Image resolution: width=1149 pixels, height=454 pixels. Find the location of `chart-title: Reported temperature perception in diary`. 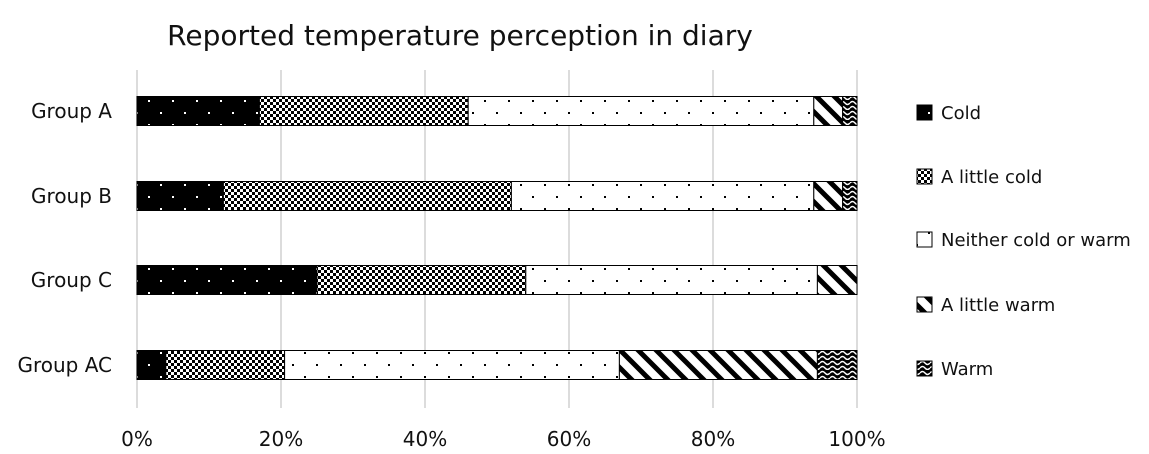

chart-title: Reported temperature perception in diary is located at coordinates (460, 35).